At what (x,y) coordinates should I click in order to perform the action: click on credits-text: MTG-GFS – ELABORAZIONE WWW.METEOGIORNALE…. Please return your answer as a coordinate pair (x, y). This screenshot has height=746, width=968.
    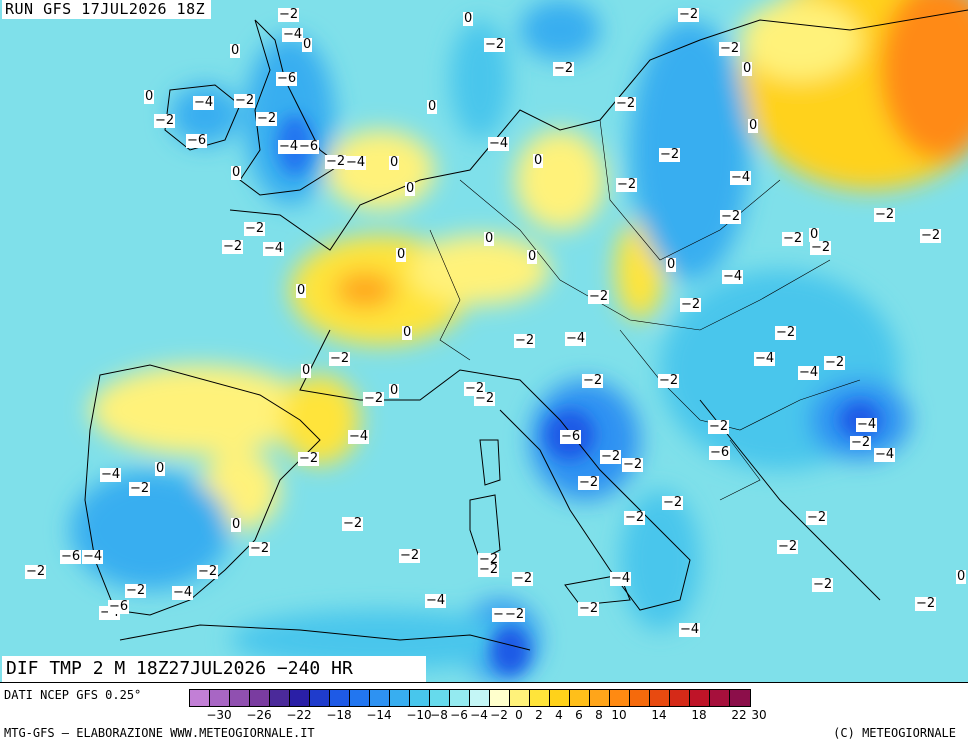
    Looking at the image, I should click on (159, 733).